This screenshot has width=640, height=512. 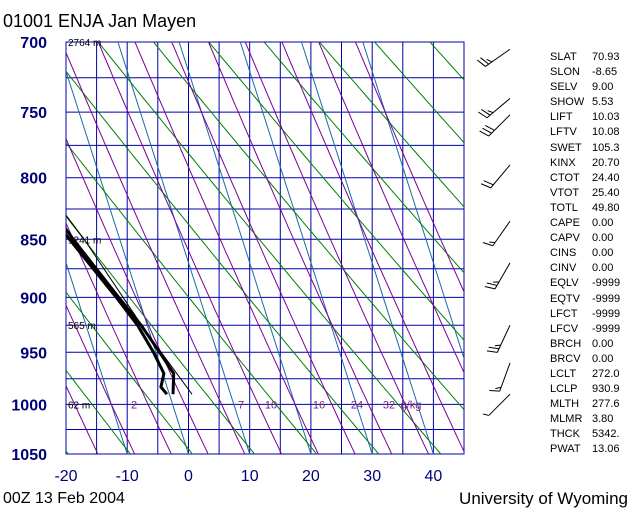 I want to click on index-row: SWET 105.3, so click(x=593, y=148).